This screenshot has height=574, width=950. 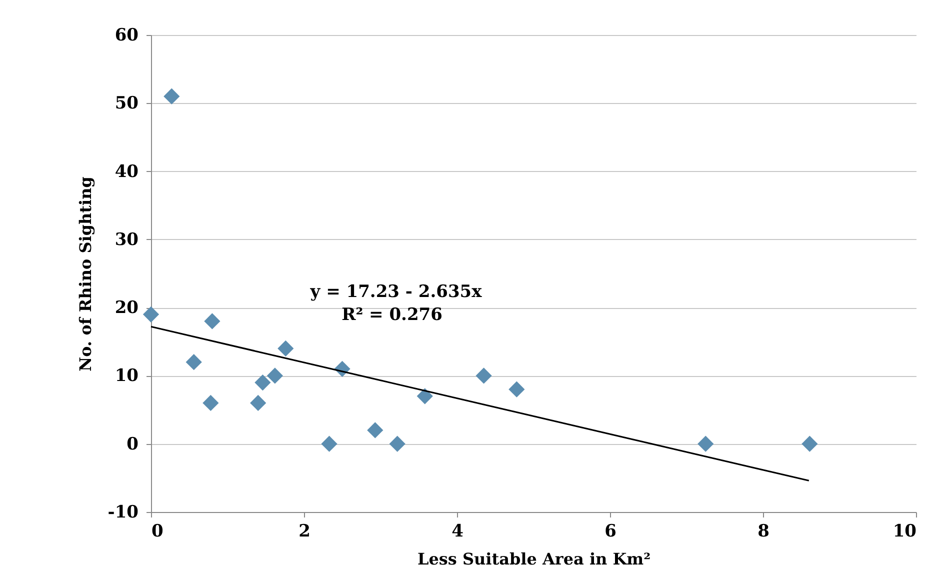 I want to click on x-axis-title: Less Suitable Area in Km², so click(x=534, y=559).